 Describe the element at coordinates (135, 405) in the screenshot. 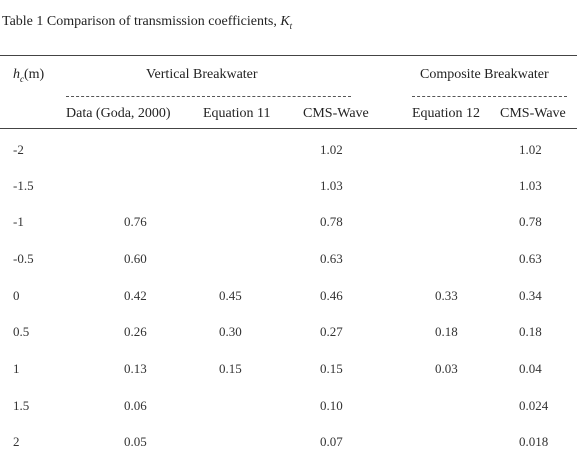

I see `cell-data: 0.06` at that location.